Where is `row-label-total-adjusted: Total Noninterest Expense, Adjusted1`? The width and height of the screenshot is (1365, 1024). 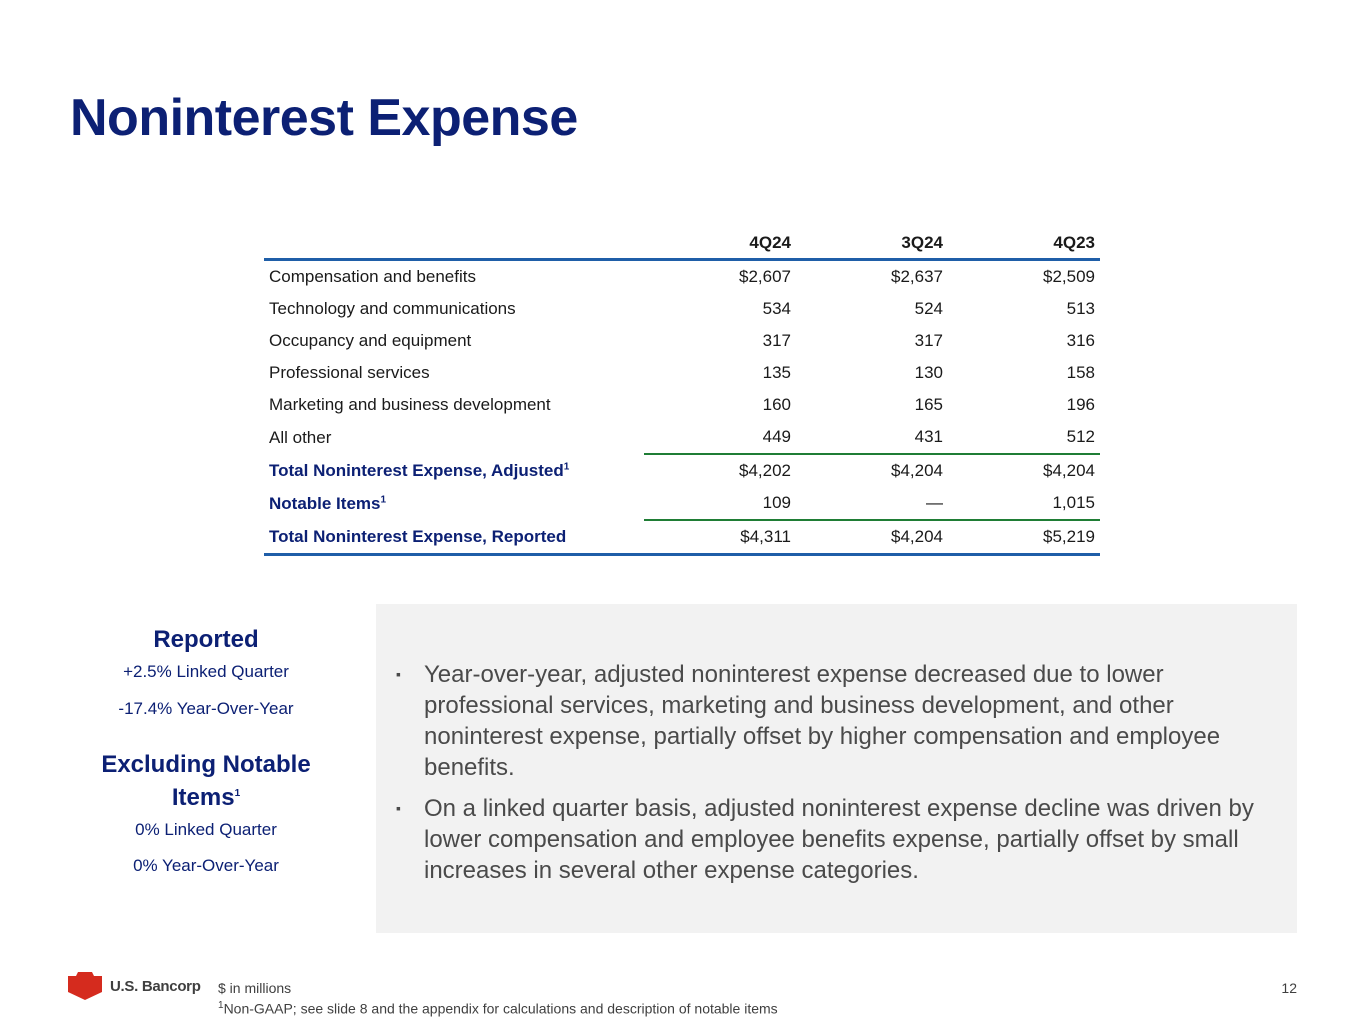 row-label-total-adjusted: Total Noninterest Expense, Adjusted1 is located at coordinates (454, 470).